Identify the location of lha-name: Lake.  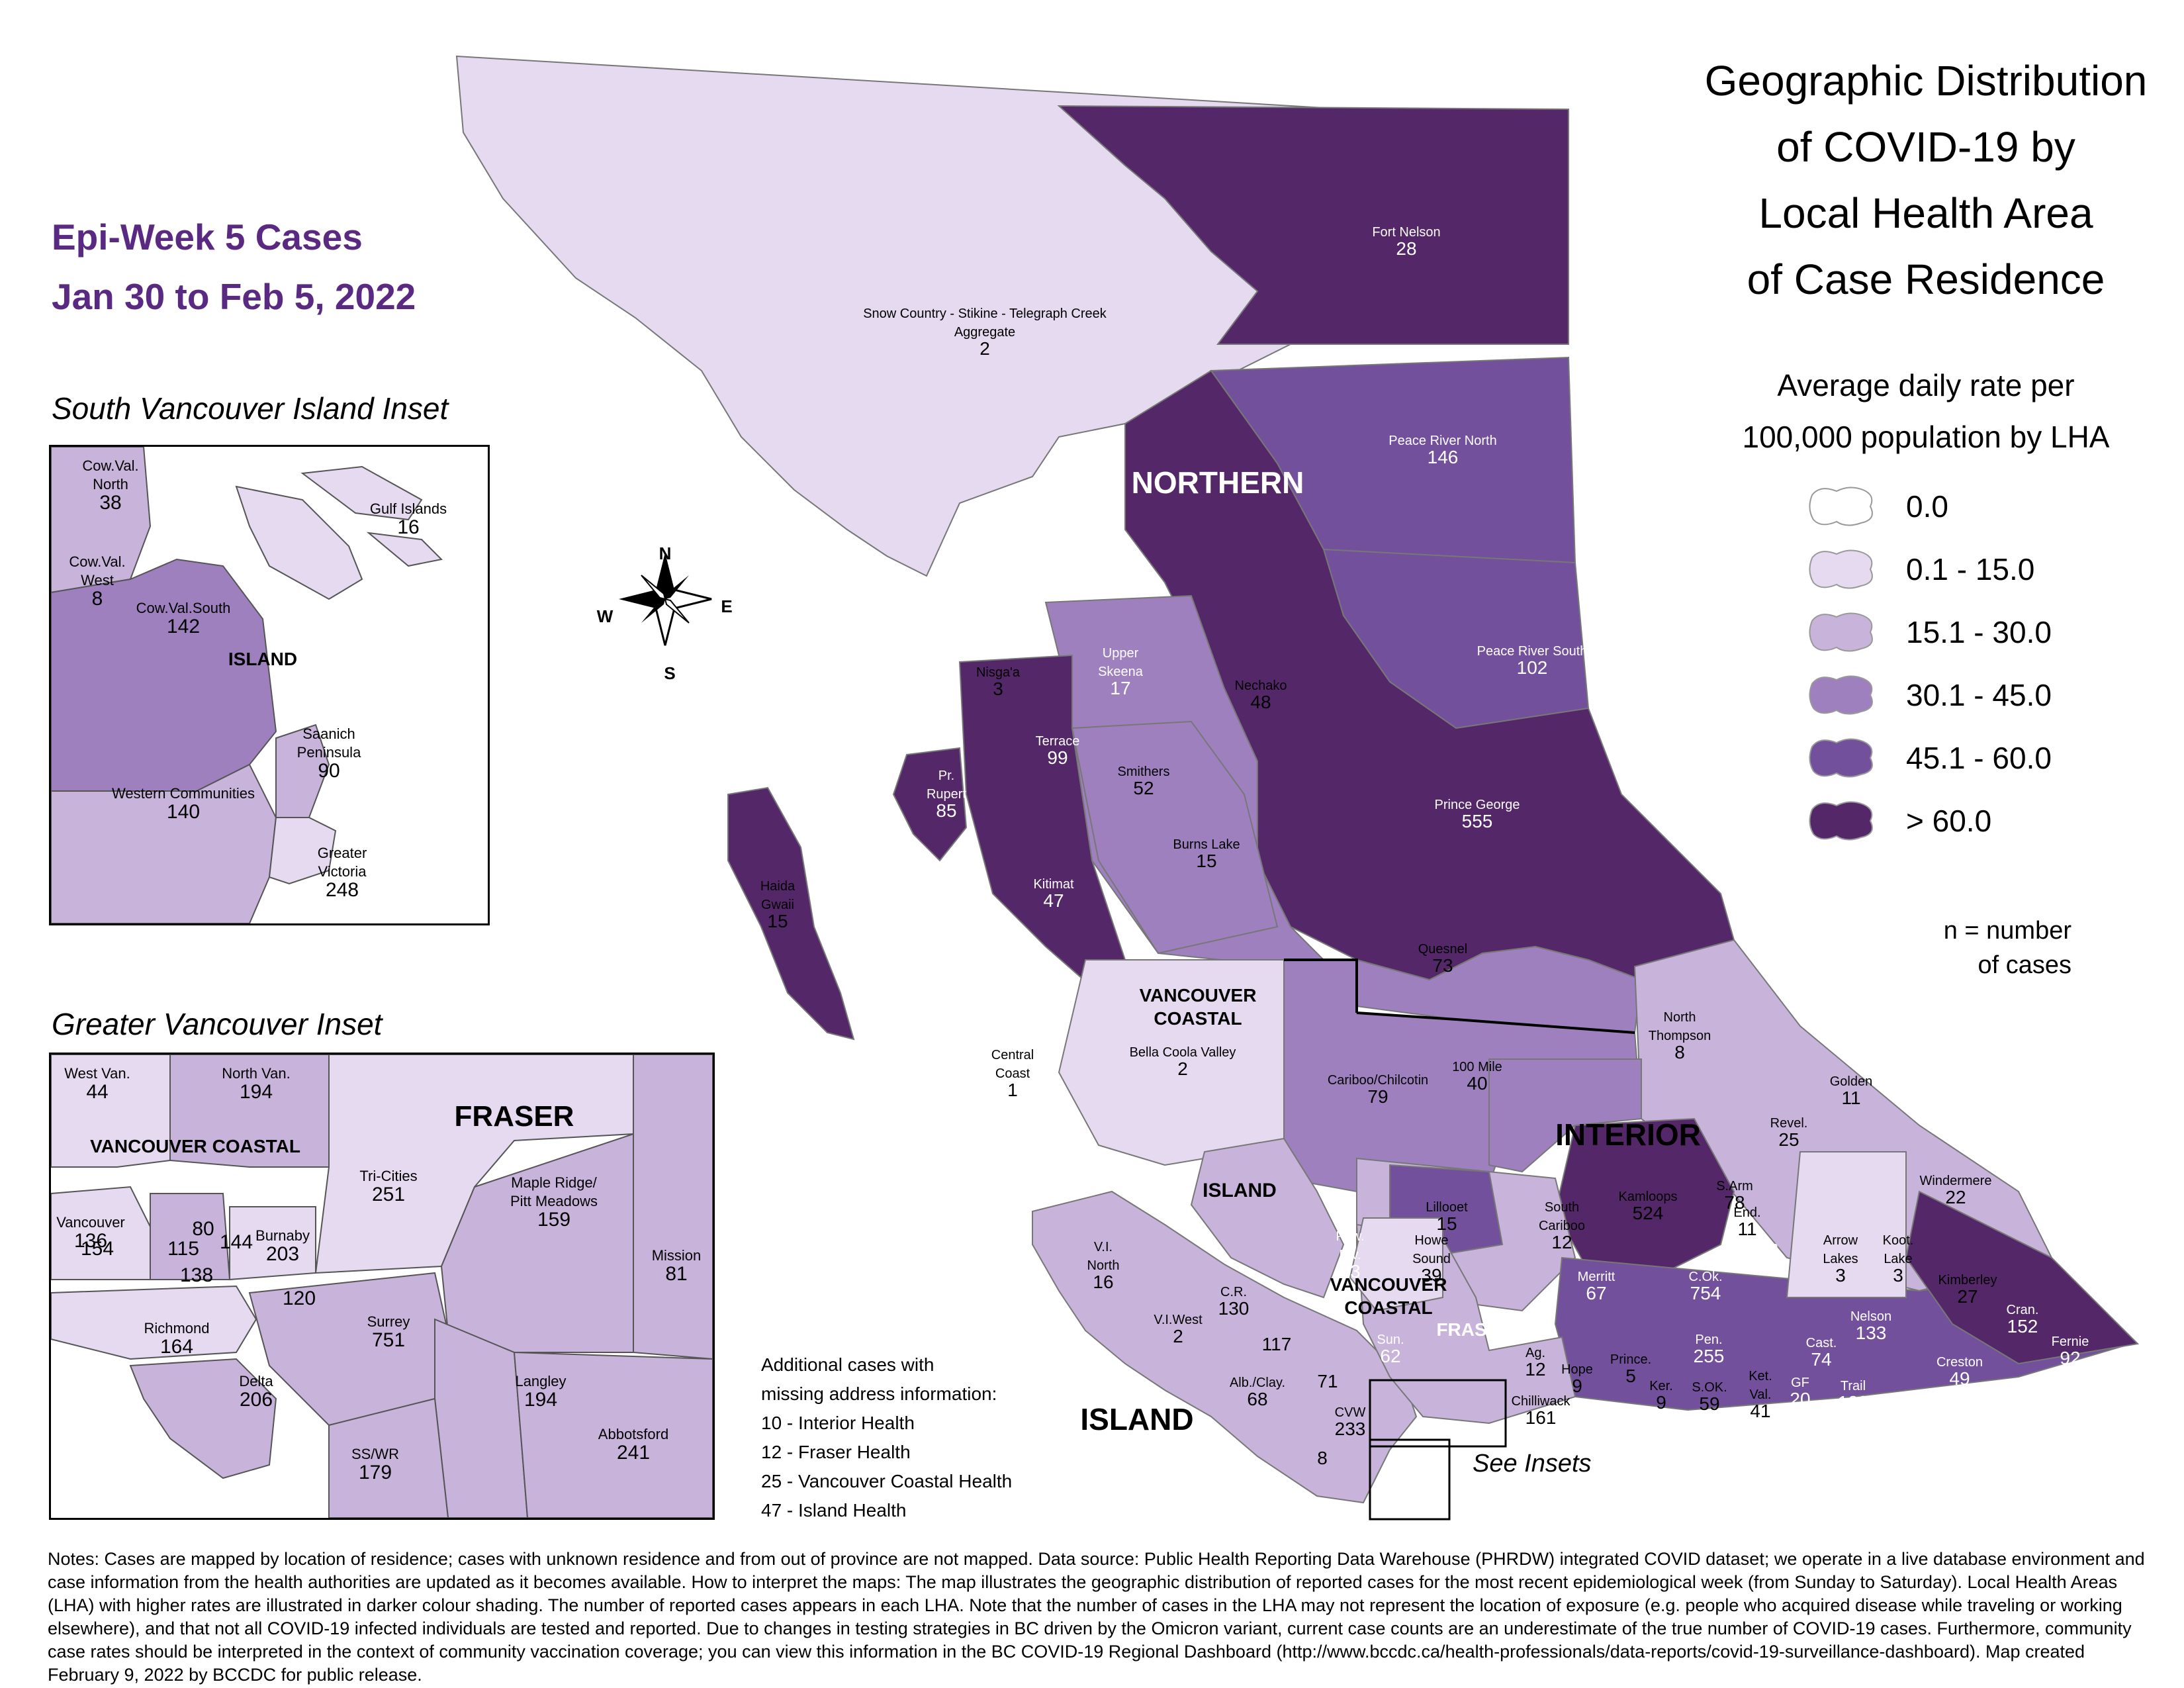
(1898, 1259).